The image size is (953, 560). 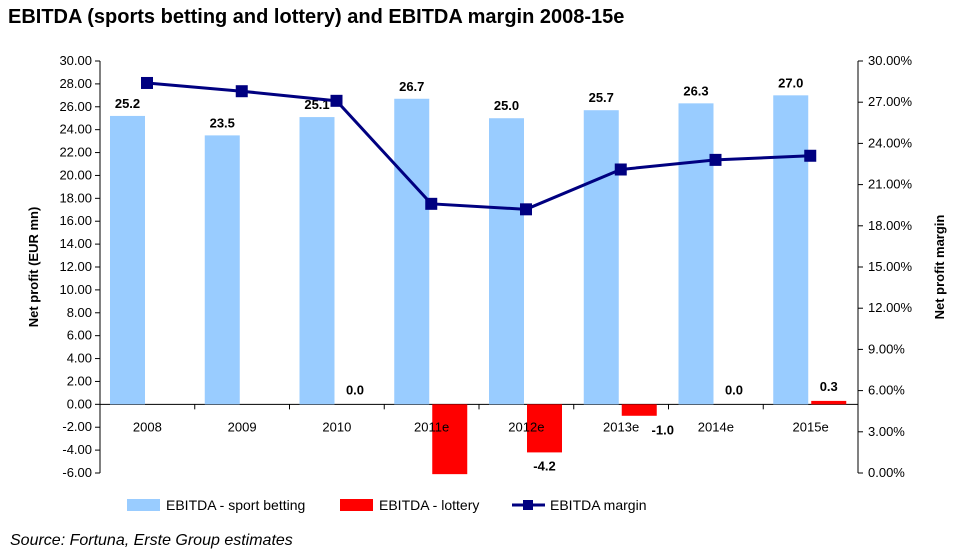 What do you see at coordinates (79, 335) in the screenshot?
I see `y-tick-label: 6.00` at bounding box center [79, 335].